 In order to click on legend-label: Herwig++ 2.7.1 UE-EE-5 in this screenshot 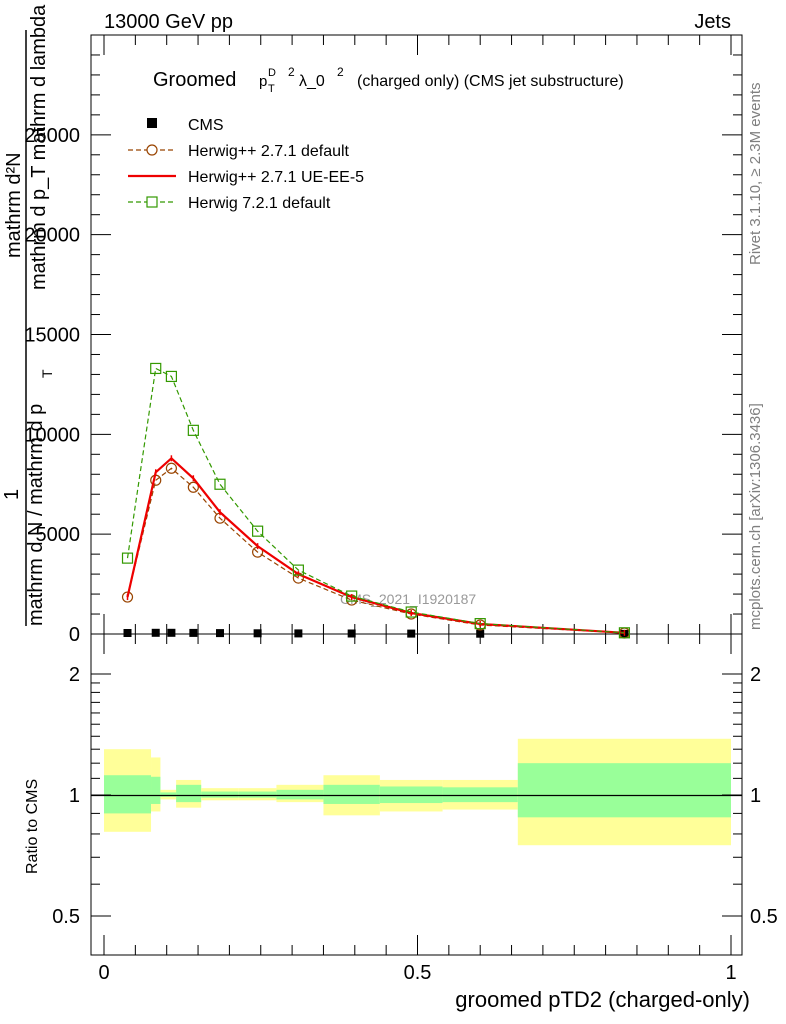, I will do `click(276, 177)`.